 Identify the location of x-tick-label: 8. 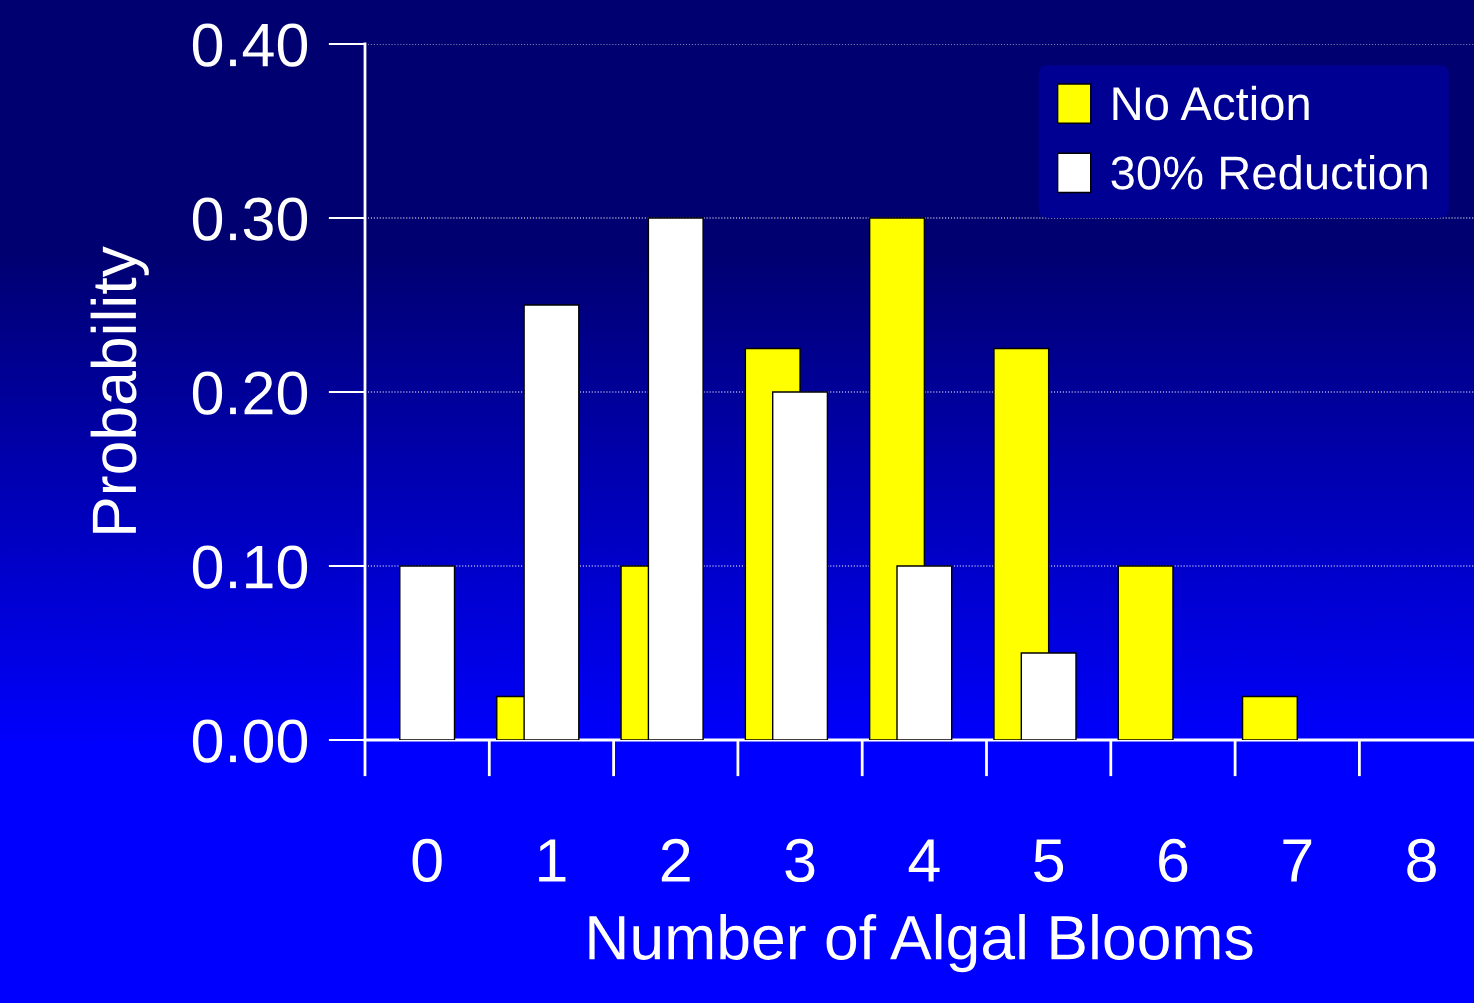
(1421, 860).